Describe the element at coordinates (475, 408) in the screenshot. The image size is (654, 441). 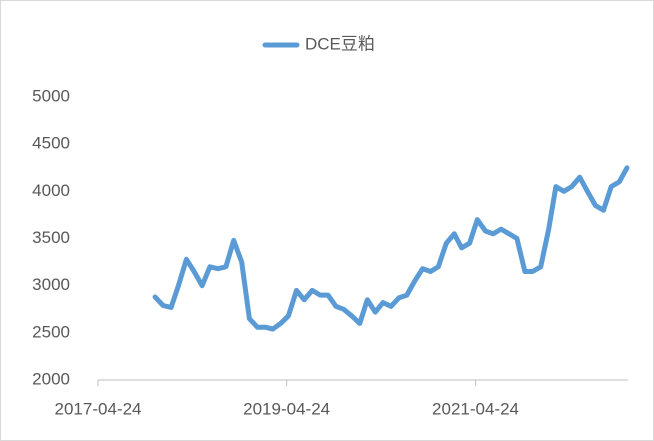
I see `x-tick-label: 2021-04-24` at that location.